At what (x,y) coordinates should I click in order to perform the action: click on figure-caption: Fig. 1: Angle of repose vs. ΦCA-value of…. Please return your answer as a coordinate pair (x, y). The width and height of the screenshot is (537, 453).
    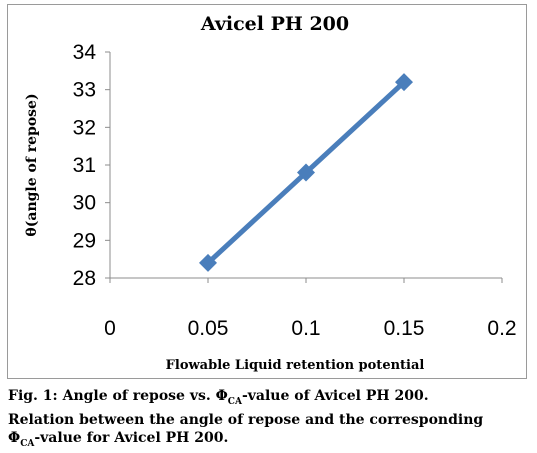
    Looking at the image, I should click on (267, 420).